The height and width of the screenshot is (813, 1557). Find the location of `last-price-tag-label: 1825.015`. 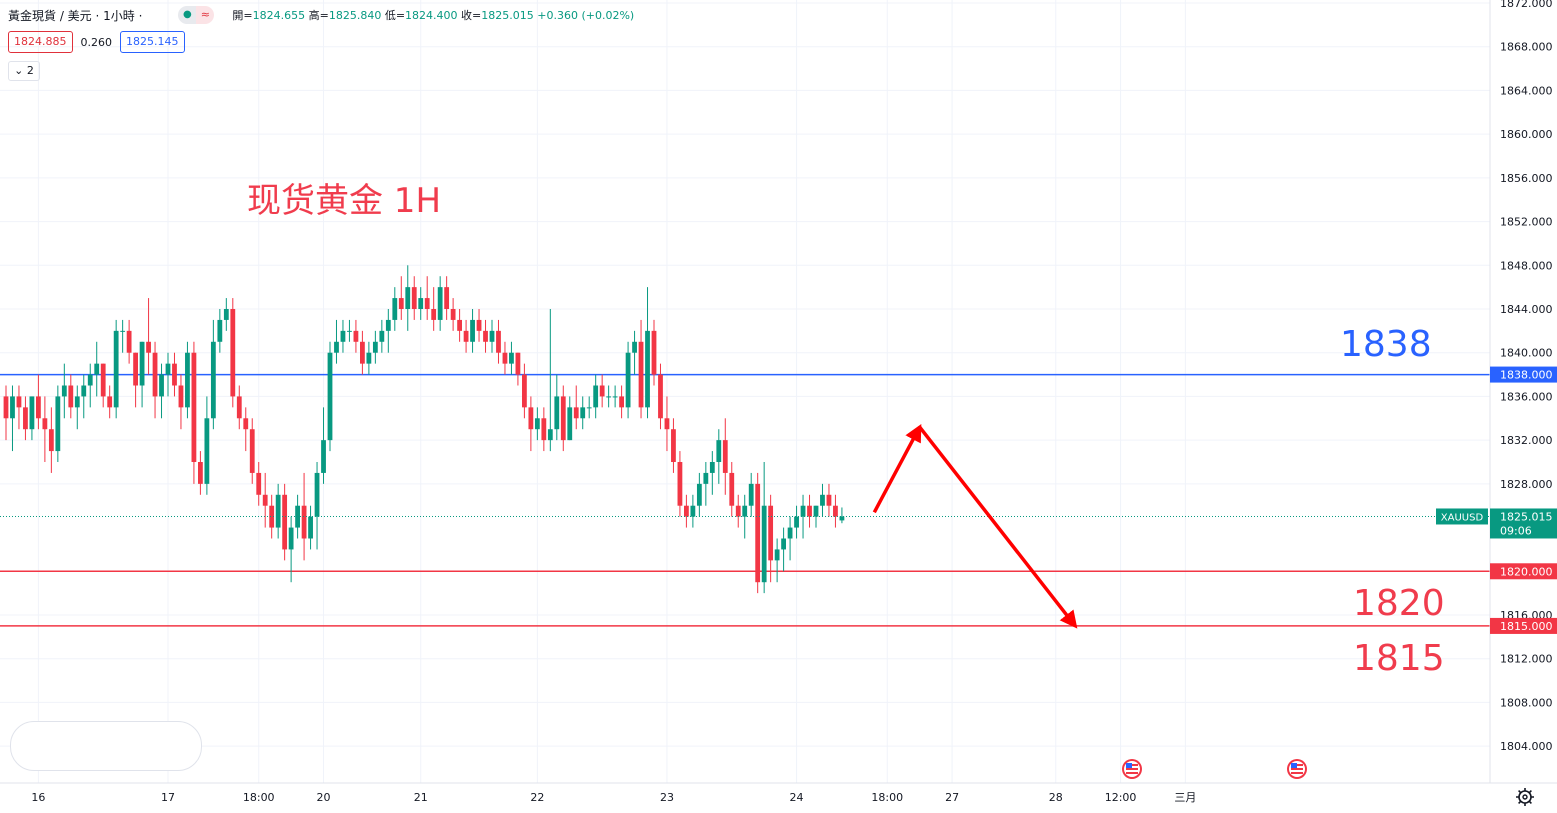

last-price-tag-label: 1825.015 is located at coordinates (1526, 516).